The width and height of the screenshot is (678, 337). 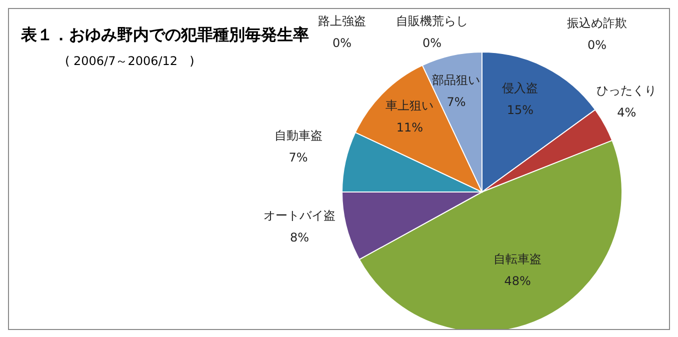 I want to click on slice-label: オートバイ盗, so click(x=300, y=215).